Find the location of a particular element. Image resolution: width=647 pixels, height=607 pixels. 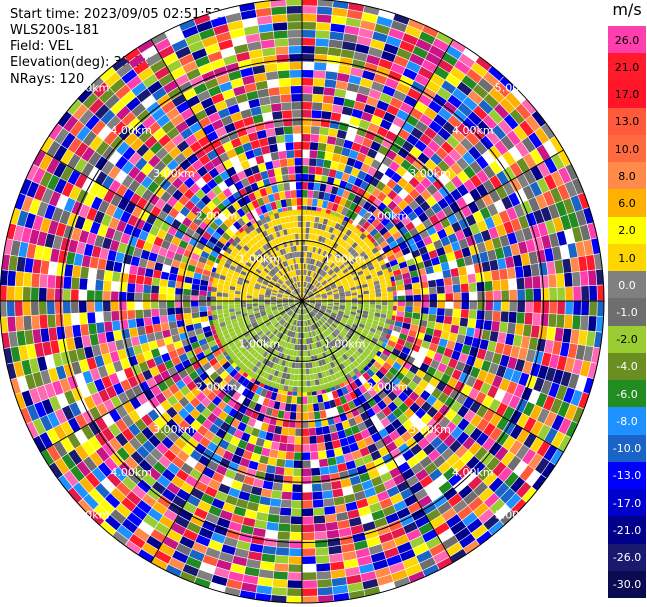

colorbar-label: 13.0 is located at coordinates (627, 122).